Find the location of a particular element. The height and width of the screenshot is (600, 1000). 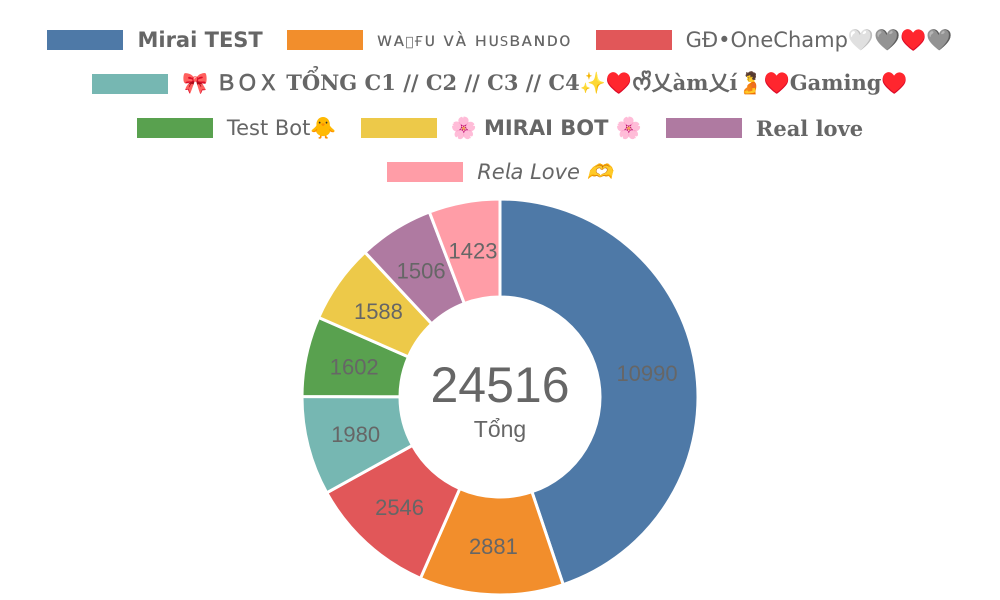

slice-value-label: 1980 is located at coordinates (355, 434).